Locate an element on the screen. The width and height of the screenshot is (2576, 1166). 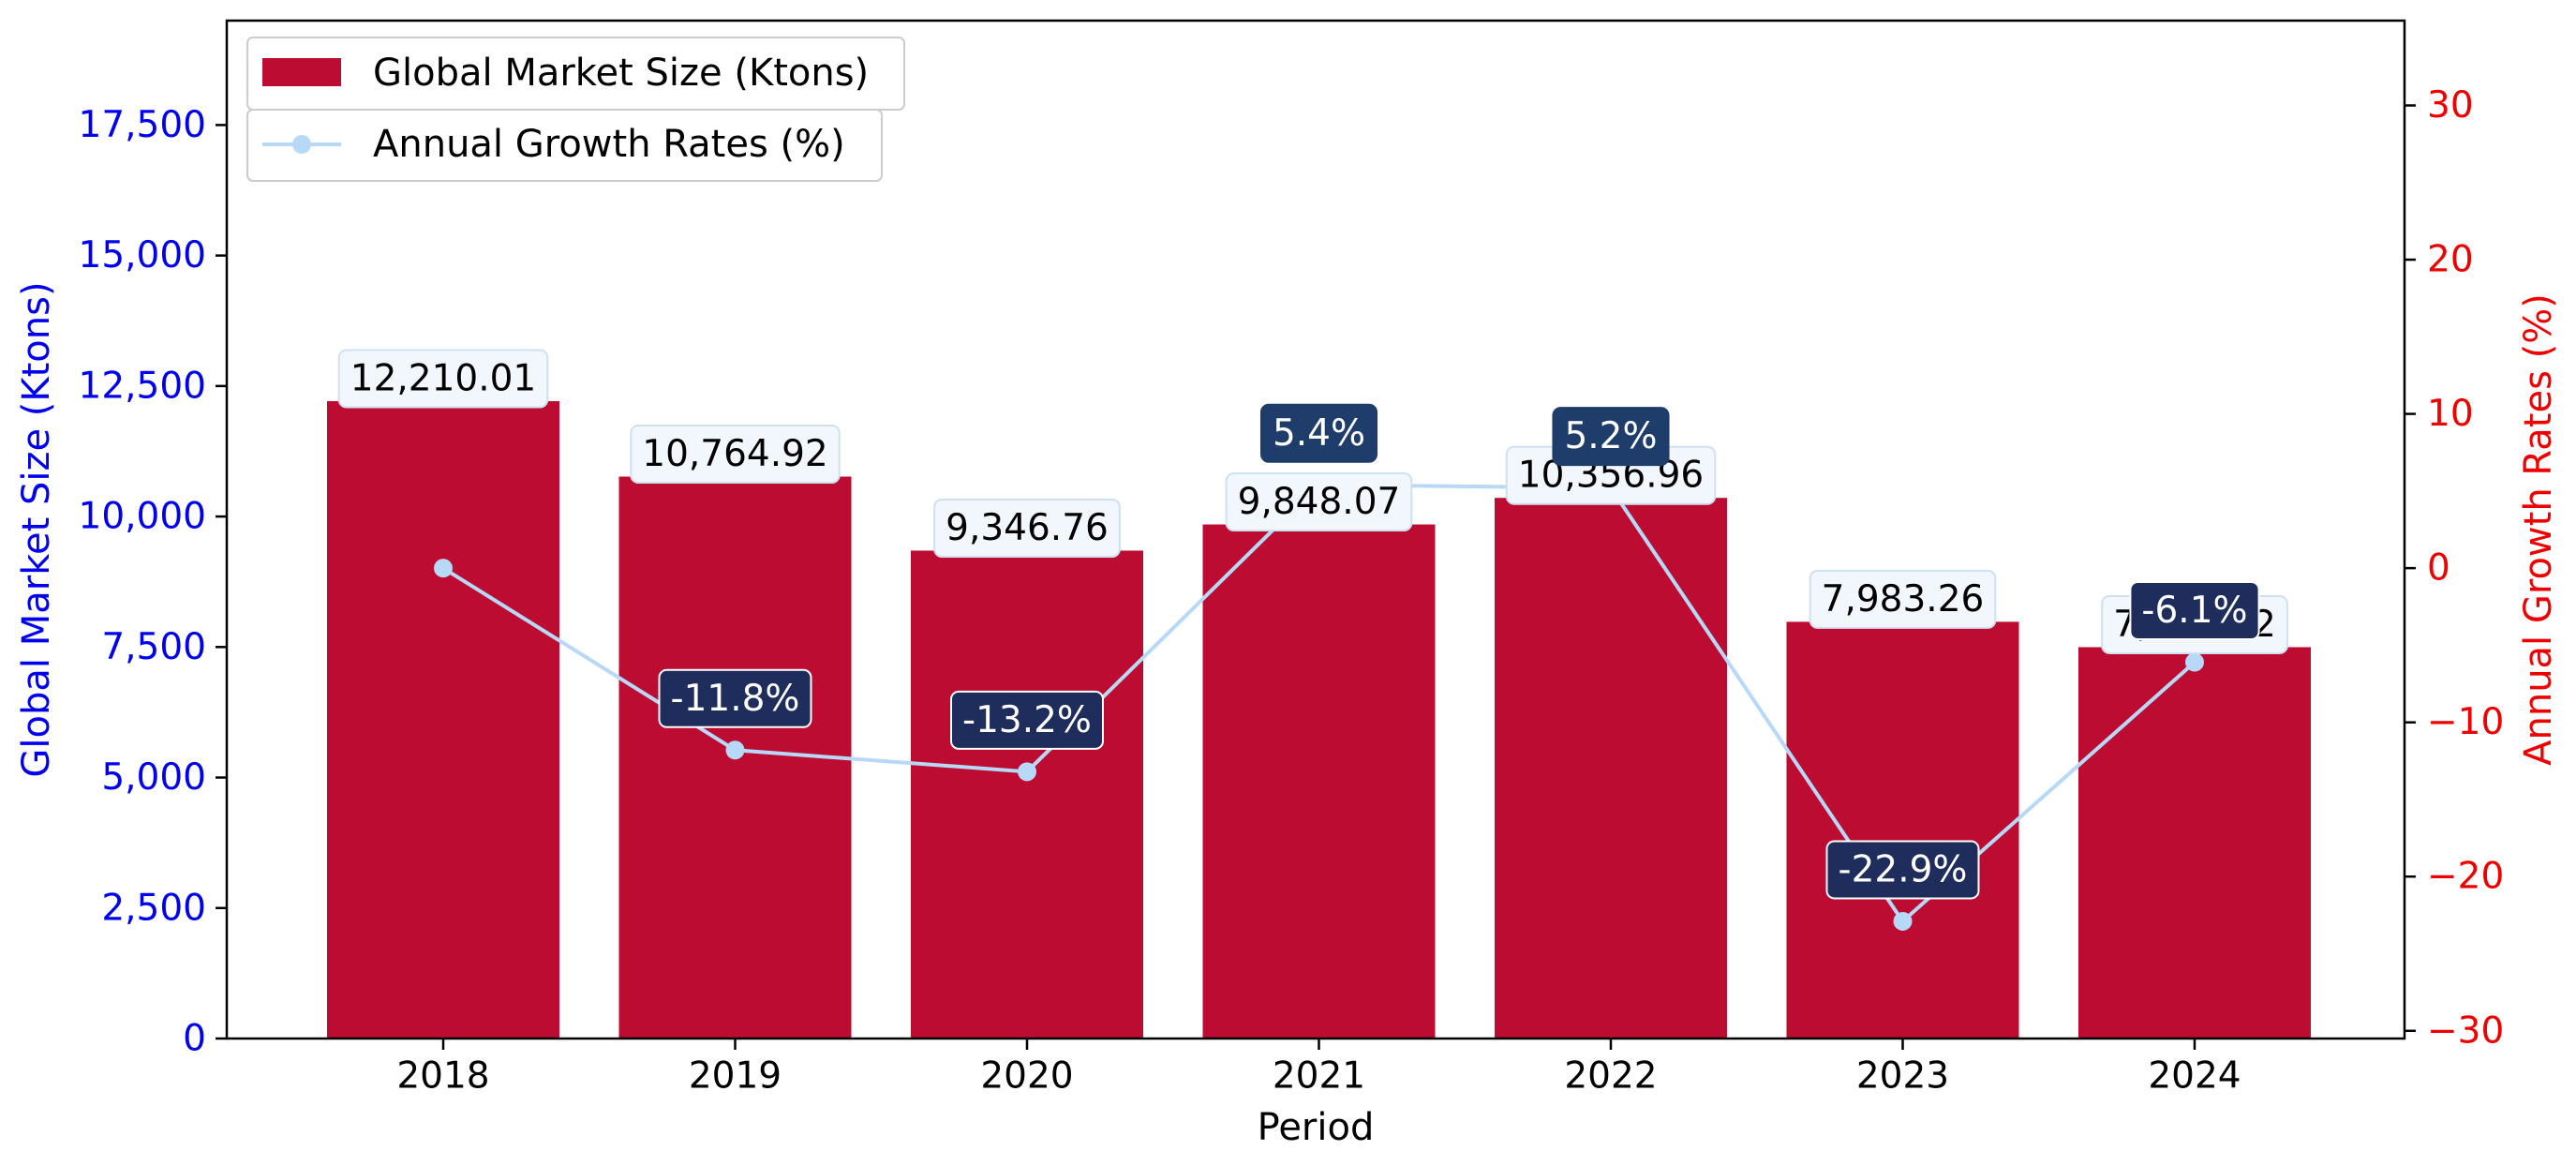
x-axis-title: Period is located at coordinates (1316, 1127).